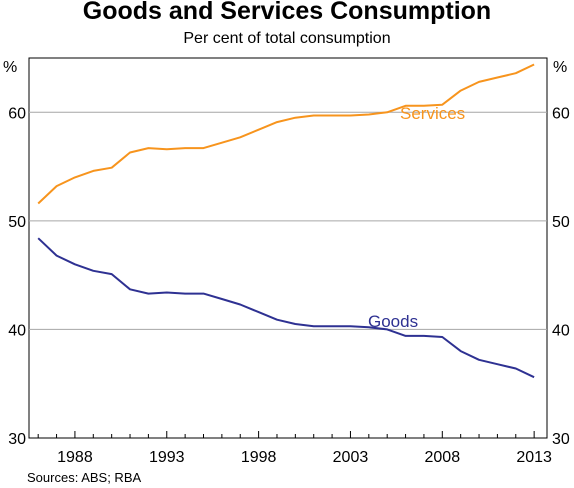  I want to click on y-tick-label-left-40: 40, so click(17, 330).